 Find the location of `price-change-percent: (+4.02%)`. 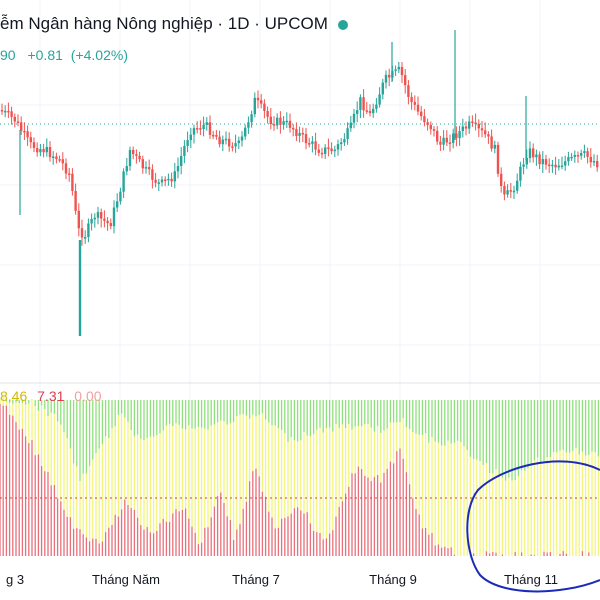

price-change-percent: (+4.02%) is located at coordinates (99, 55).